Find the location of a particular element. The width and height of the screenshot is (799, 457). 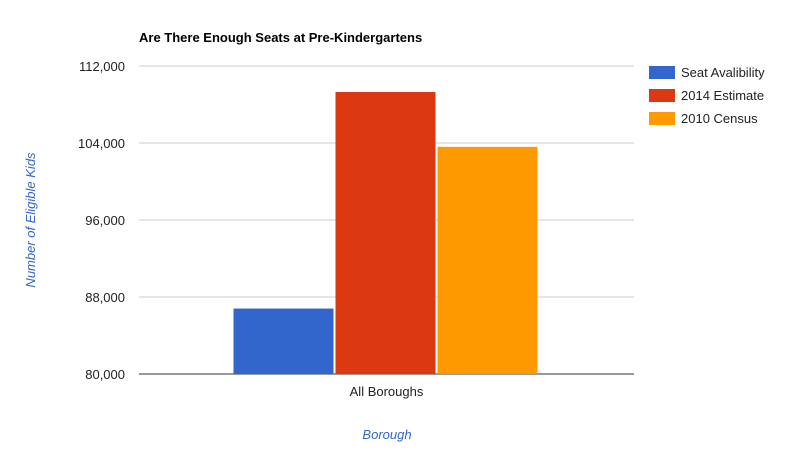

x-axis-title: Borough is located at coordinates (386, 434).